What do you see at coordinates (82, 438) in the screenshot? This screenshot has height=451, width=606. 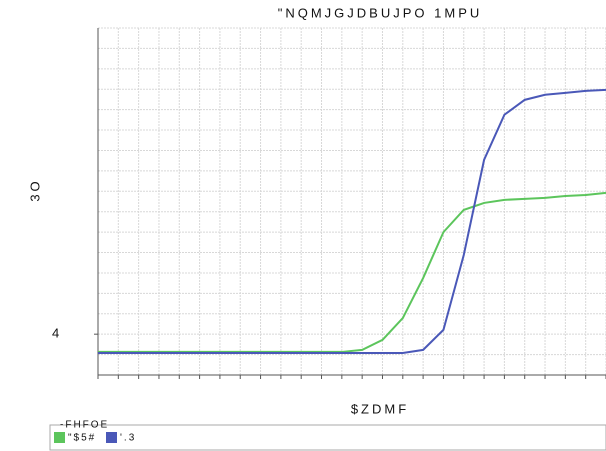 I see `legend-label: "$5#` at bounding box center [82, 438].